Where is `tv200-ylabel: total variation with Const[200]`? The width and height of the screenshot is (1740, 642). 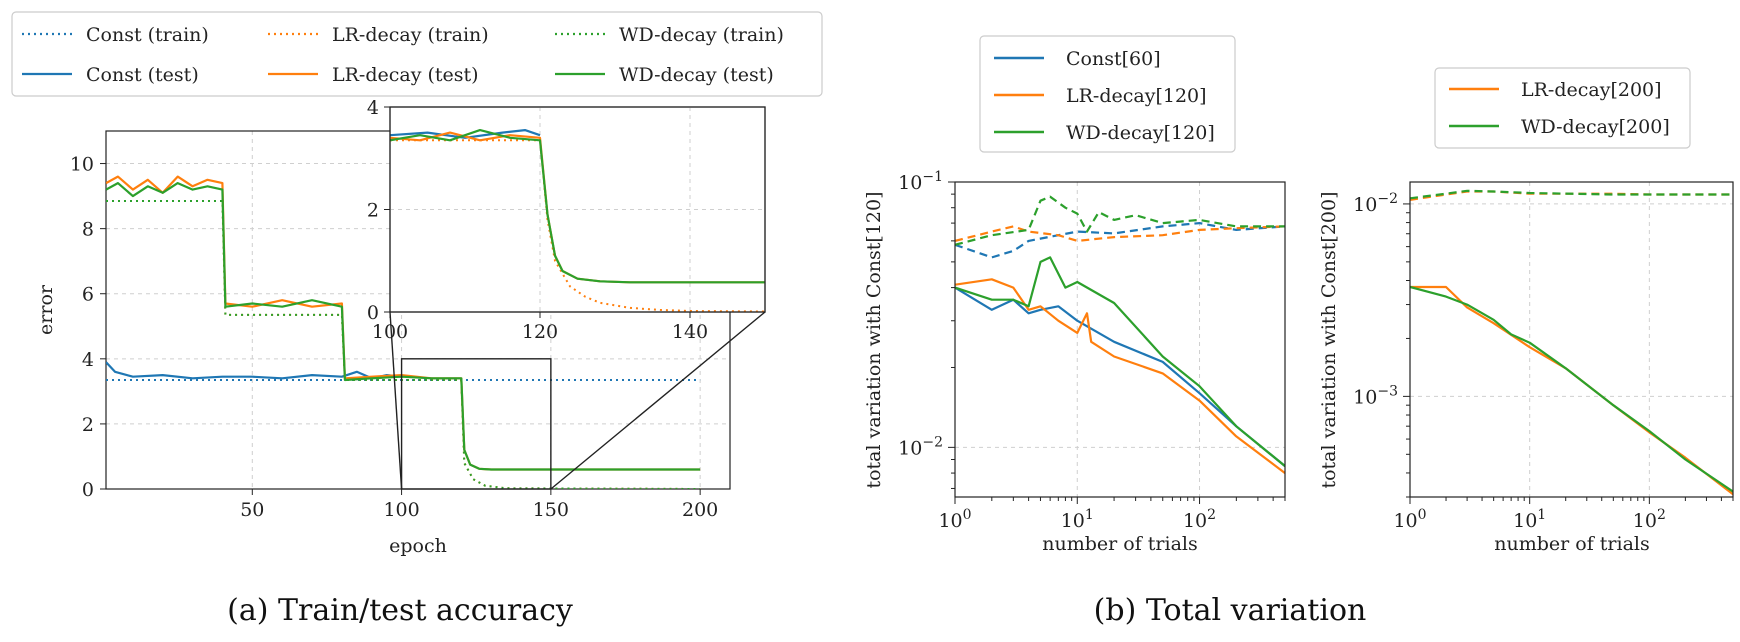 tv200-ylabel: total variation with Const[200] is located at coordinates (1329, 339).